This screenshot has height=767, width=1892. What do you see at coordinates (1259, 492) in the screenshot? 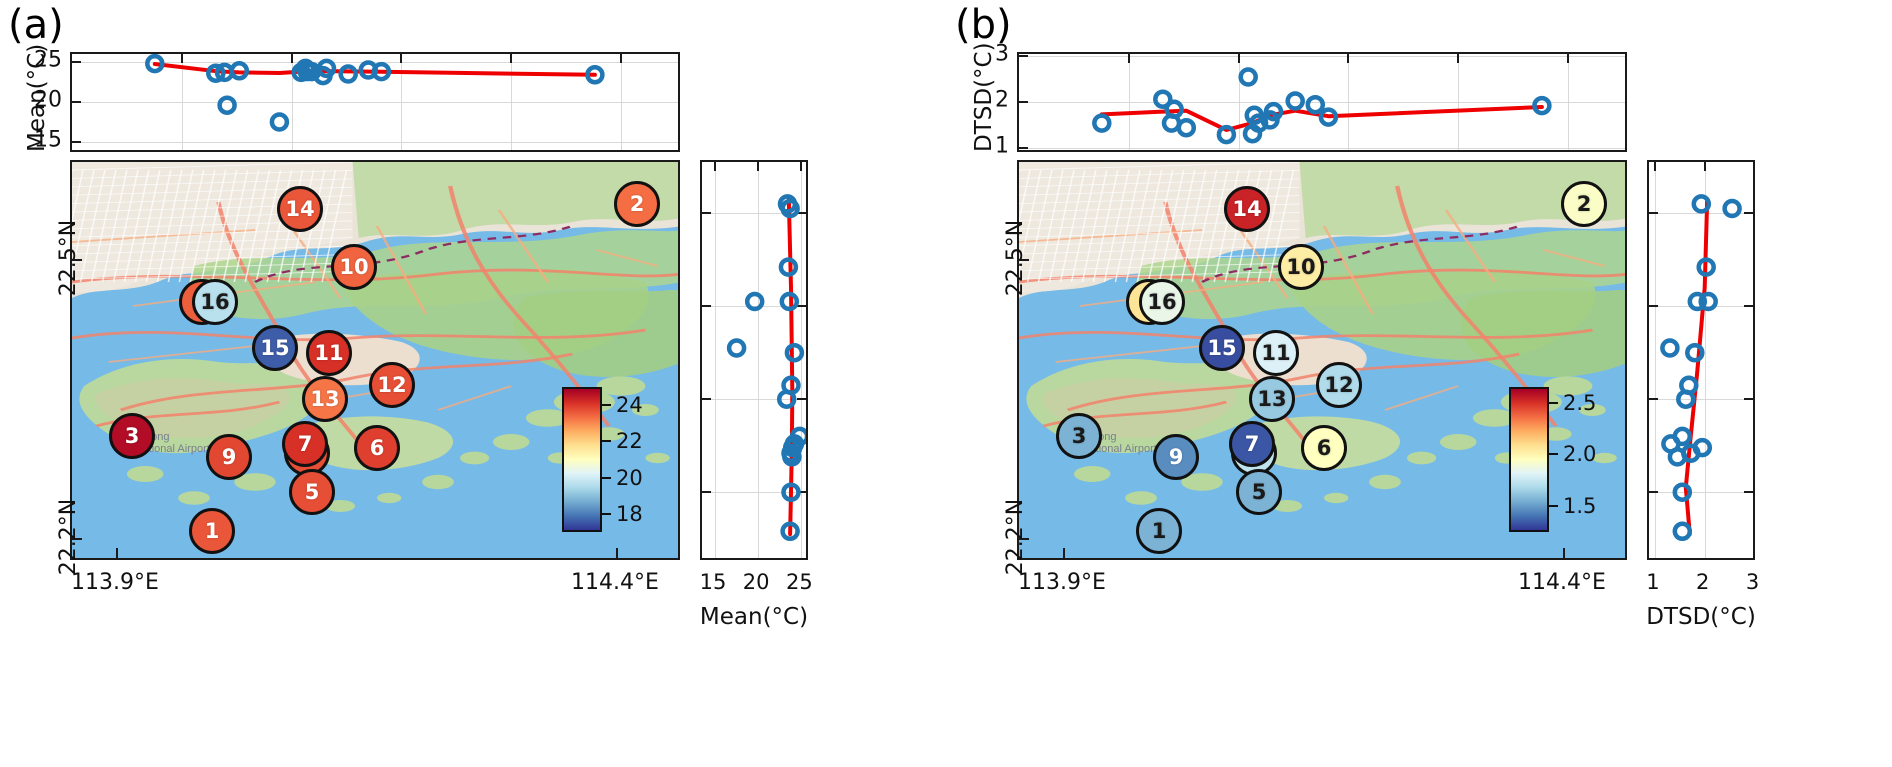
I see `station-marker-5-panel_b: 5` at bounding box center [1259, 492].